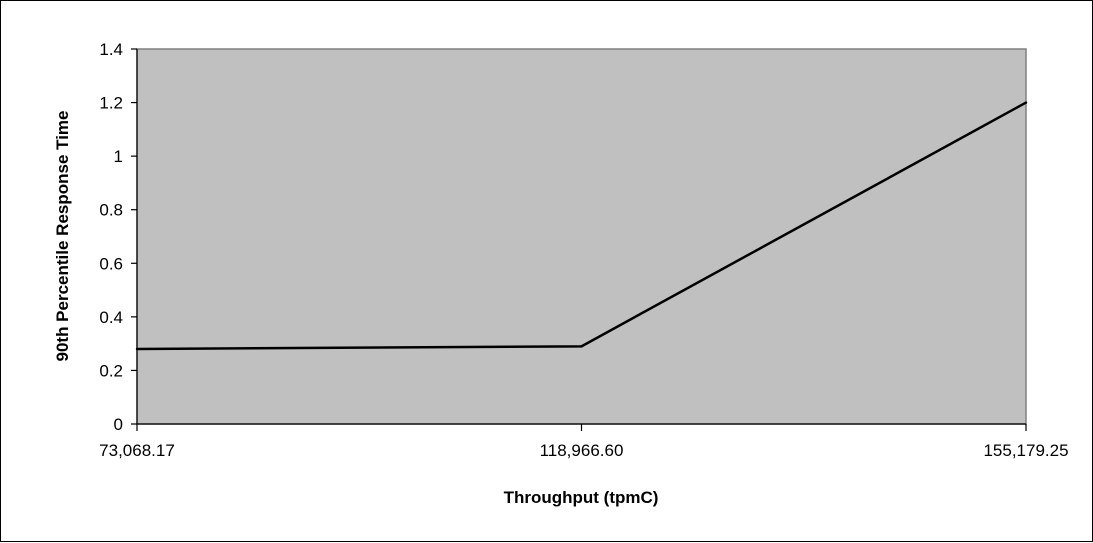 Image resolution: width=1093 pixels, height=543 pixels. Describe the element at coordinates (1025, 450) in the screenshot. I see `x-tick-label: 155,179.25` at that location.